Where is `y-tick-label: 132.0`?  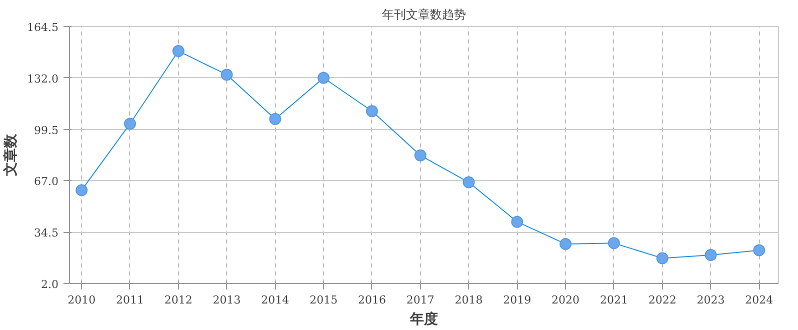 y-tick-label: 132.0 is located at coordinates (43, 79).